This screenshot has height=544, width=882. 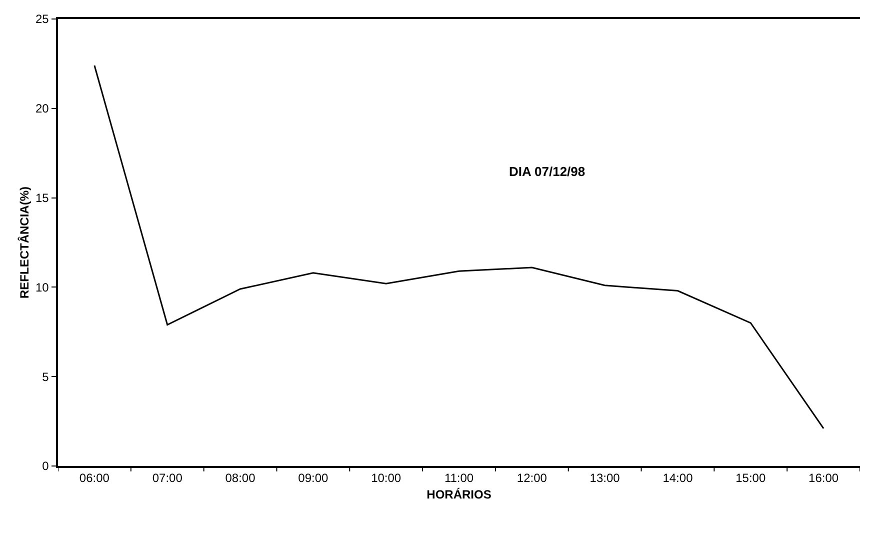 What do you see at coordinates (42, 287) in the screenshot?
I see `y-tick-label: 10` at bounding box center [42, 287].